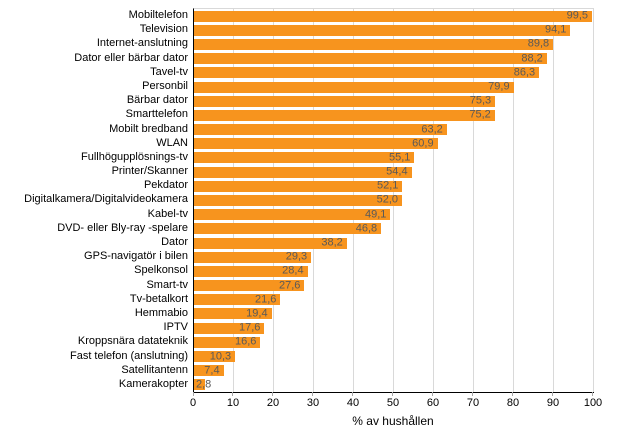  I want to click on category-label: Pekdator, so click(165, 185).